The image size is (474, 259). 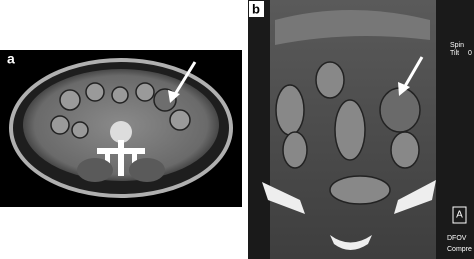 What do you see at coordinates (459, 147) in the screenshot?
I see `overlay-text: Spin Tilt 0 A DFOV Compre` at bounding box center [459, 147].